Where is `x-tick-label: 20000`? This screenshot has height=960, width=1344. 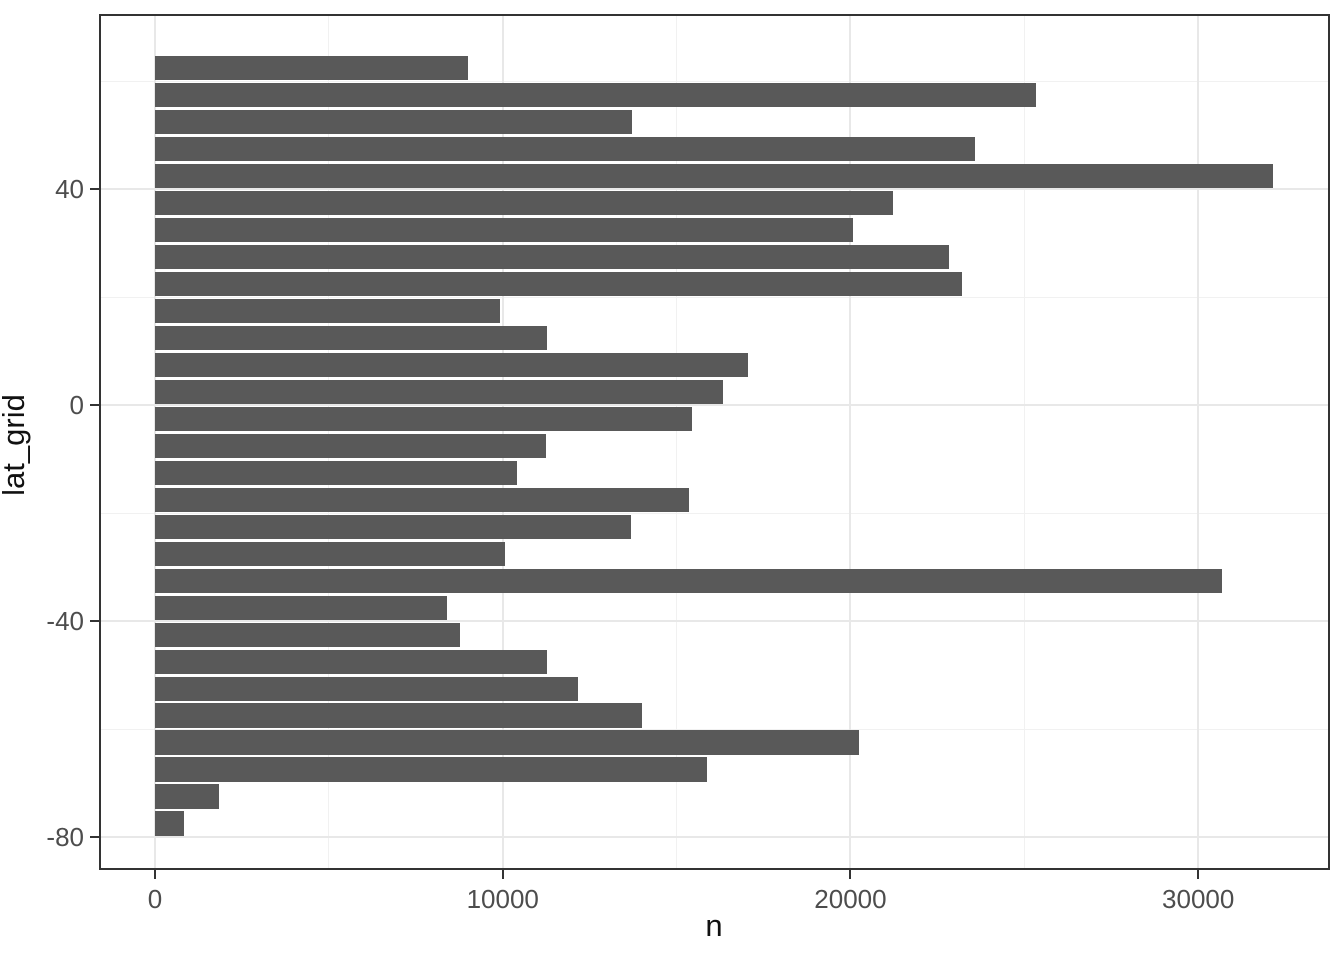 x-tick-label: 20000 is located at coordinates (850, 899).